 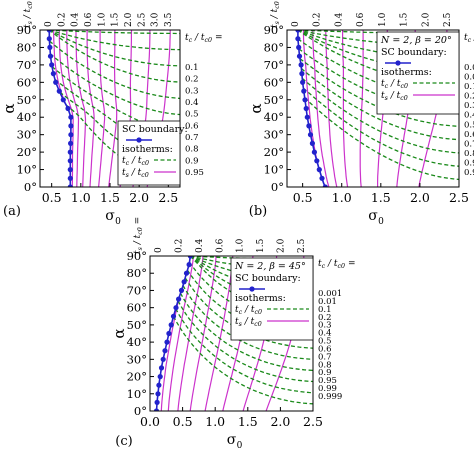 I want to click on top-tick-label: 0.6, so click(x=220, y=245).